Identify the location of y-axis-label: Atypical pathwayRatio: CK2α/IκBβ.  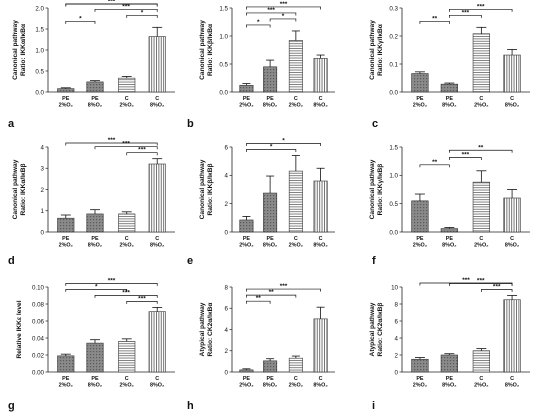
(376, 329).